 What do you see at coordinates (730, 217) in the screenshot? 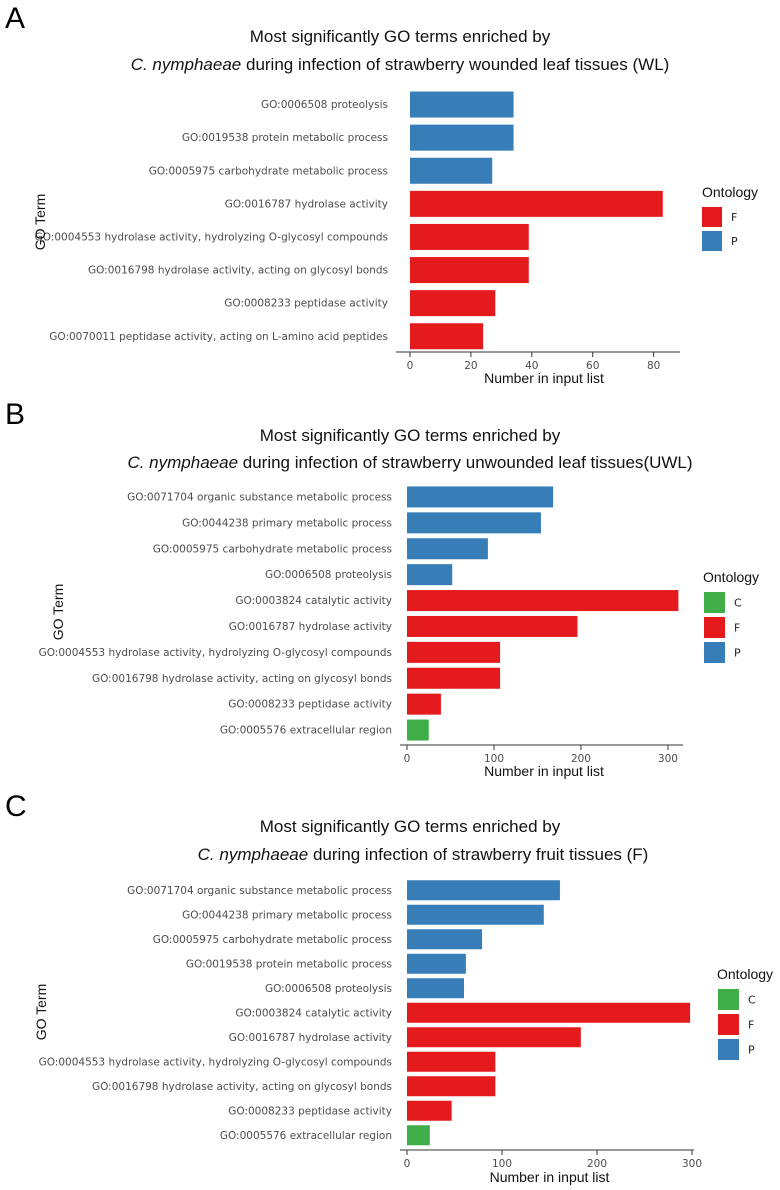
I see `legend: Ontology FP` at bounding box center [730, 217].